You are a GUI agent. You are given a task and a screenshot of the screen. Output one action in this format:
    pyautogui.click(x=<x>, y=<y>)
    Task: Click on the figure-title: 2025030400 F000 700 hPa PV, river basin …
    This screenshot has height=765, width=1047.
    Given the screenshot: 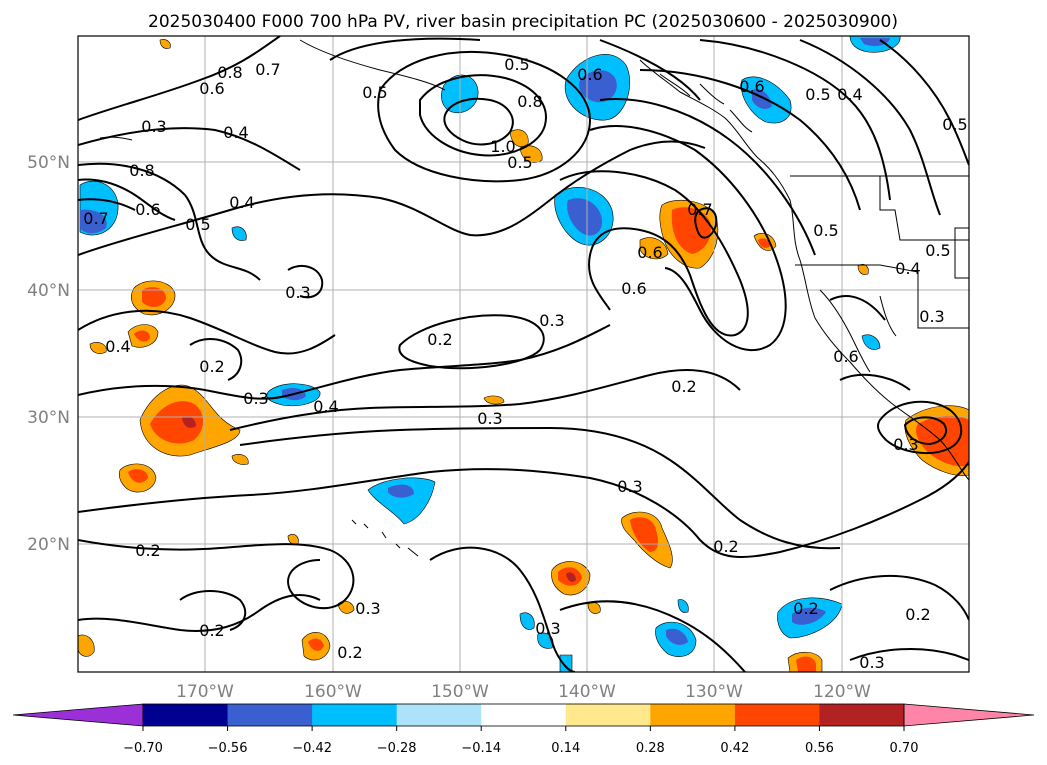 What is the action you would take?
    pyautogui.click(x=523, y=22)
    